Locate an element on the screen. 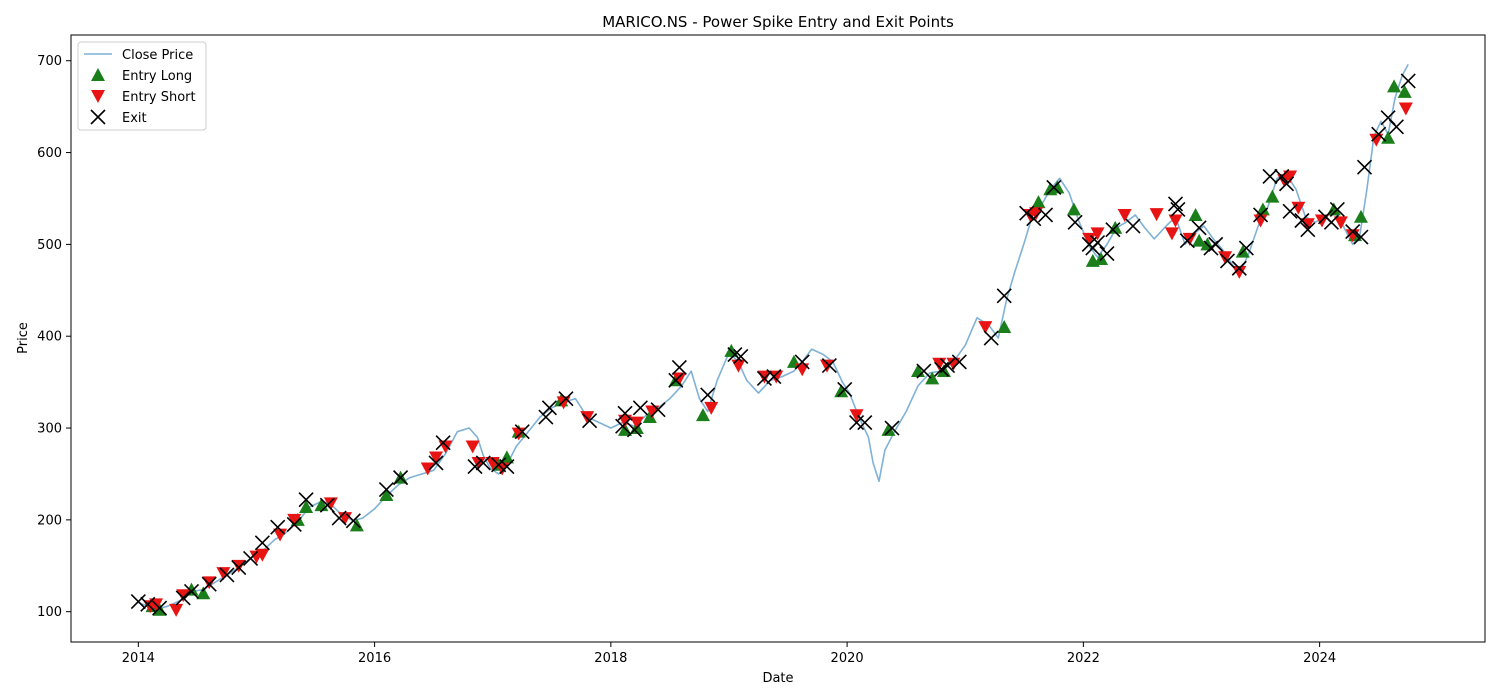 This screenshot has height=700, width=1500. x-tick-label: 2018 is located at coordinates (610, 658).